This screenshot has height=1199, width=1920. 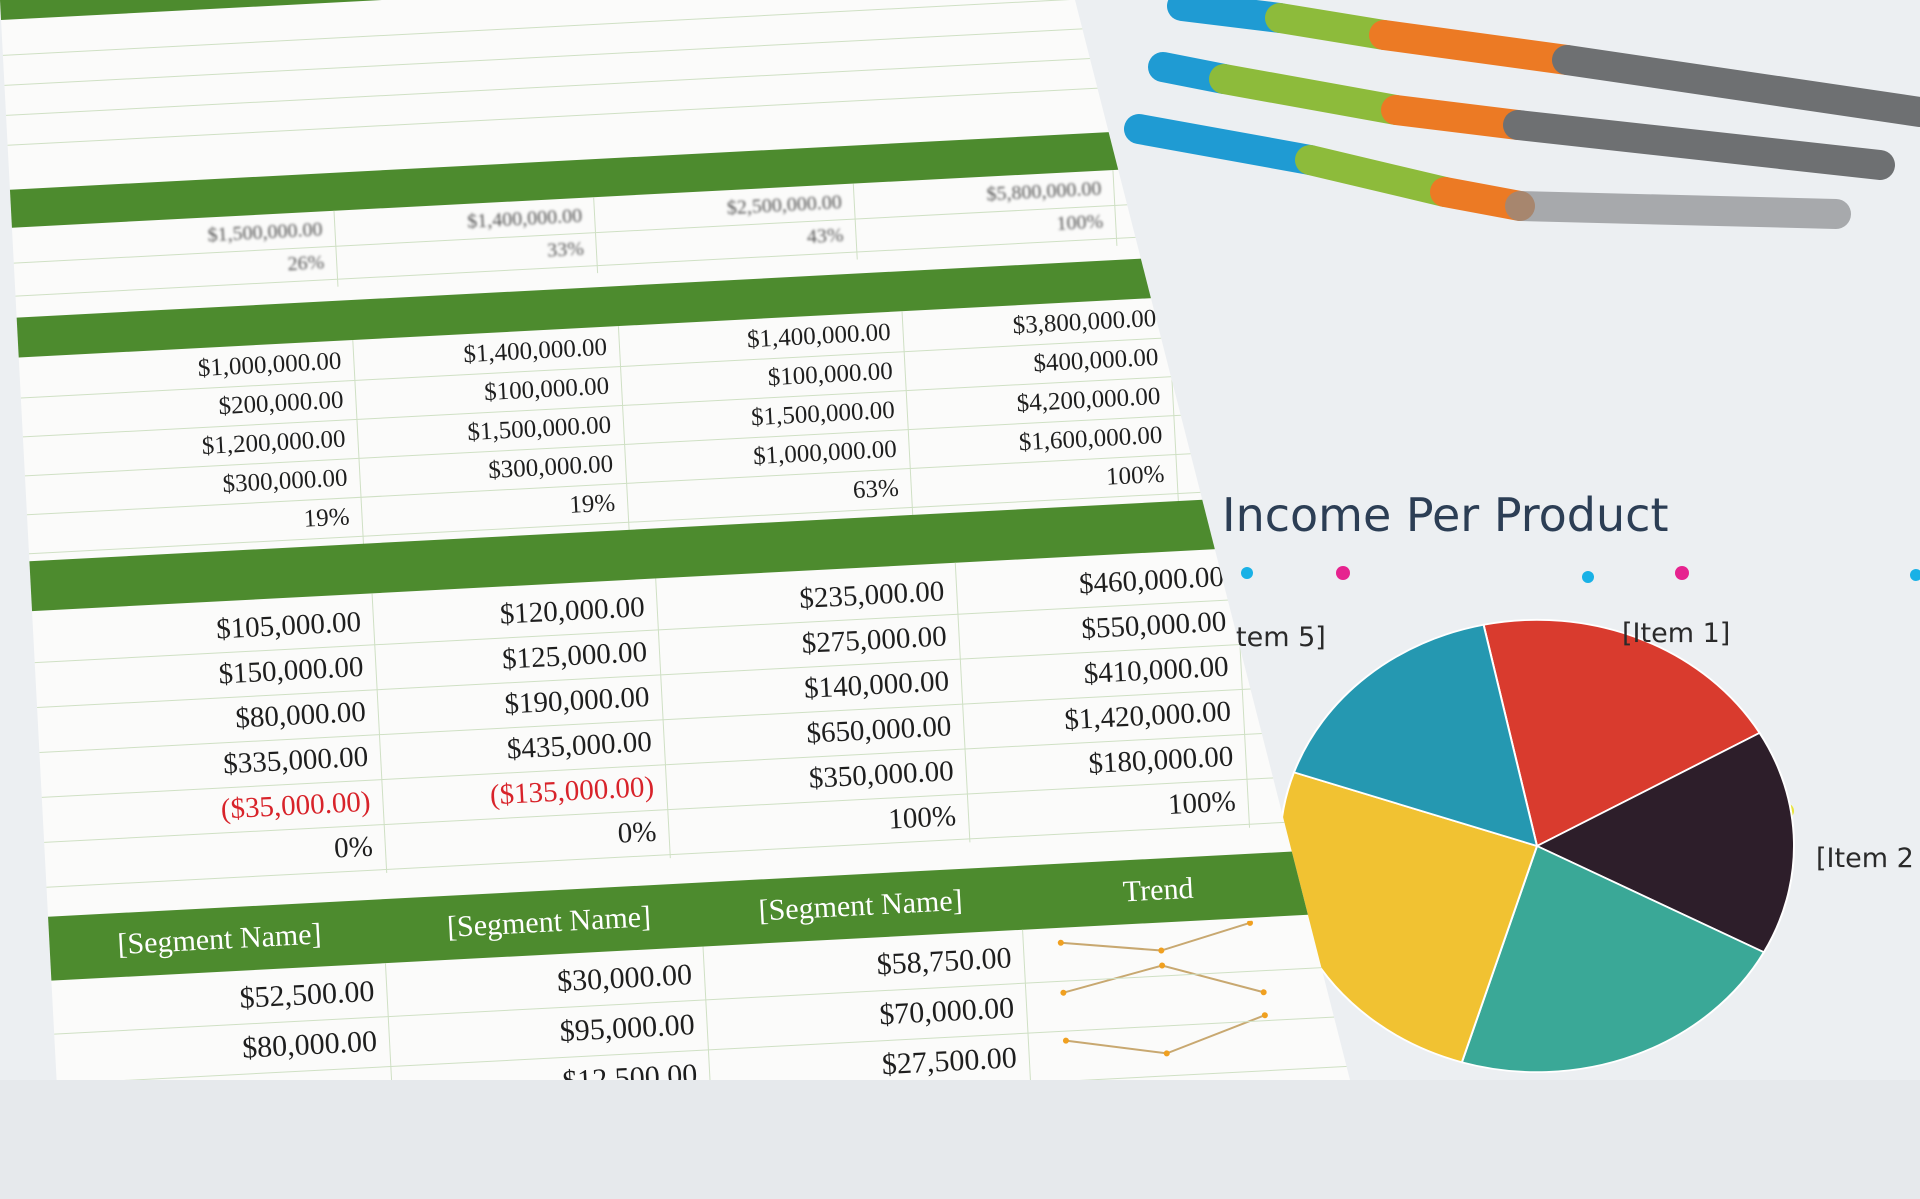 I want to click on table-cell: 100%, so click(x=1079, y=222).